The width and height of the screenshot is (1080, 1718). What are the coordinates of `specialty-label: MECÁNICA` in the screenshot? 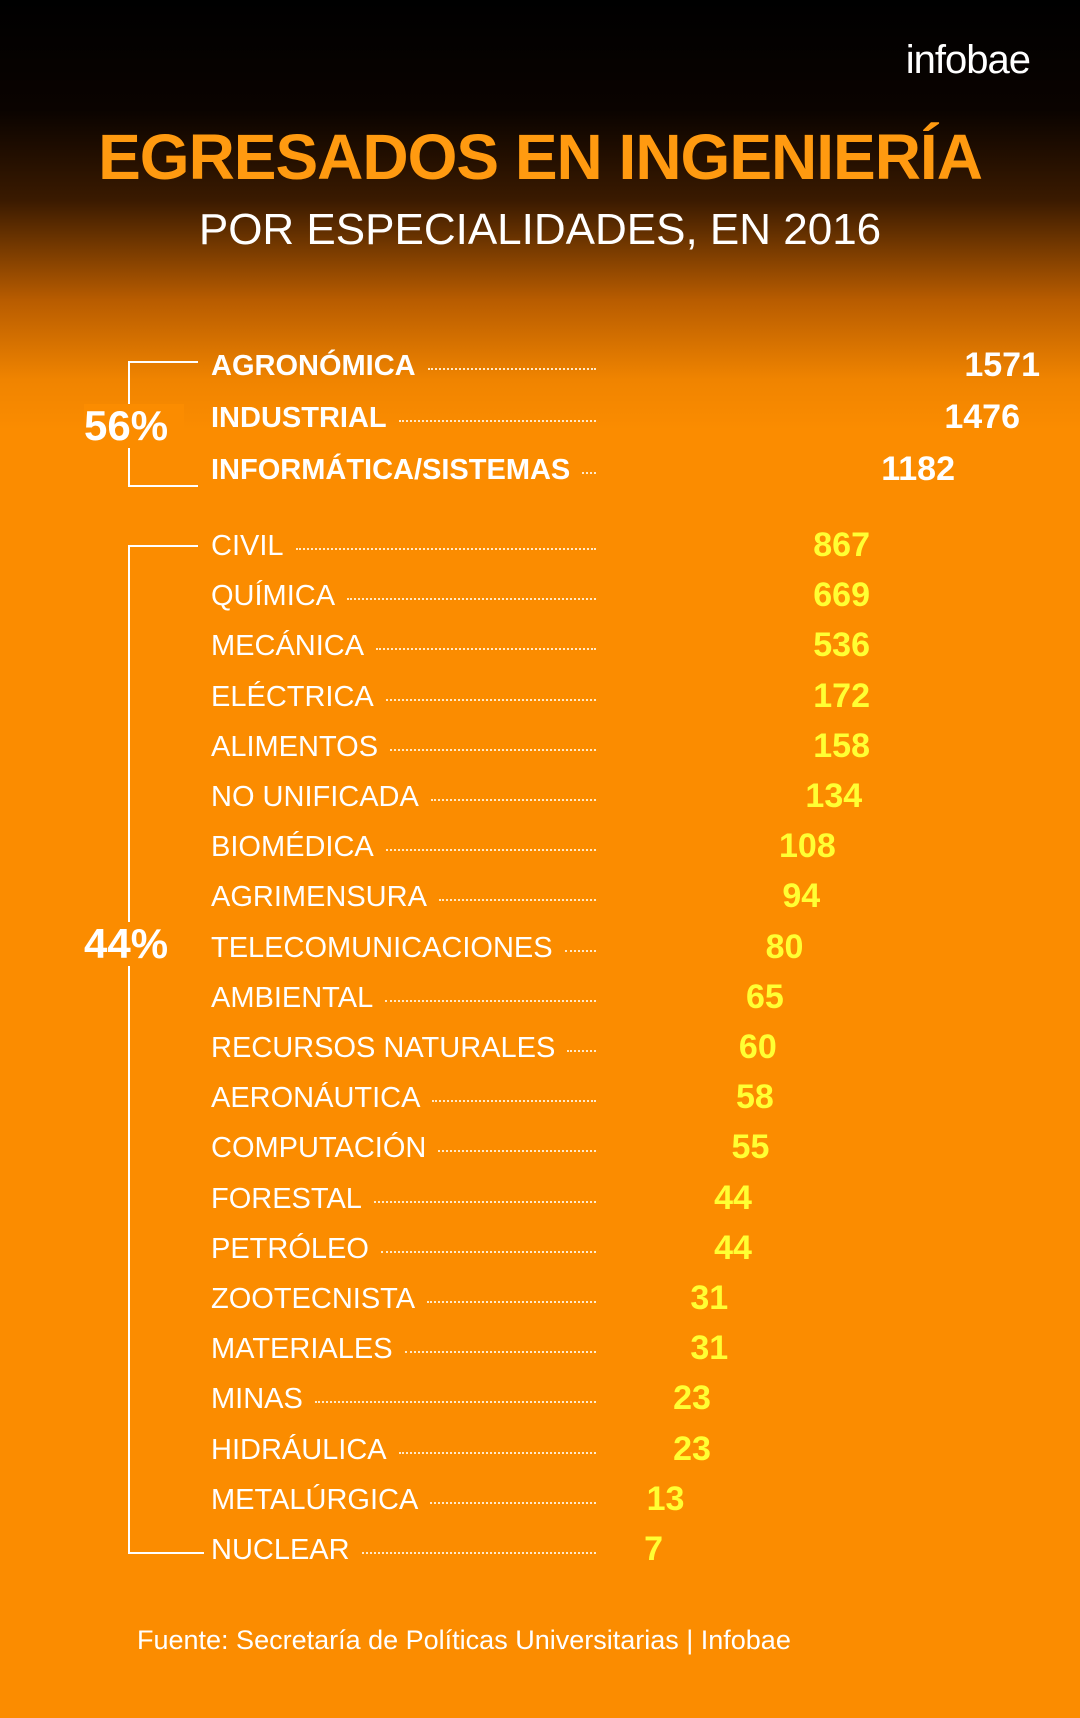 It's located at (288, 646).